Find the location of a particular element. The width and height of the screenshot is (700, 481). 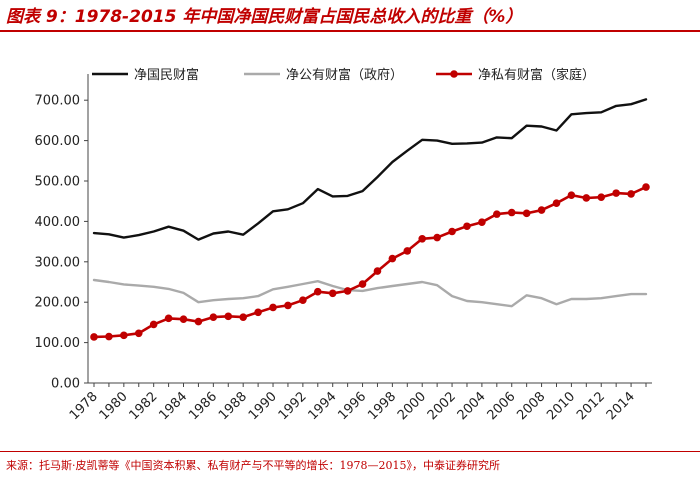

chart-legend: 净国民财富 净公有财富（政府） 净私有财富（家庭） is located at coordinates (343, 75).